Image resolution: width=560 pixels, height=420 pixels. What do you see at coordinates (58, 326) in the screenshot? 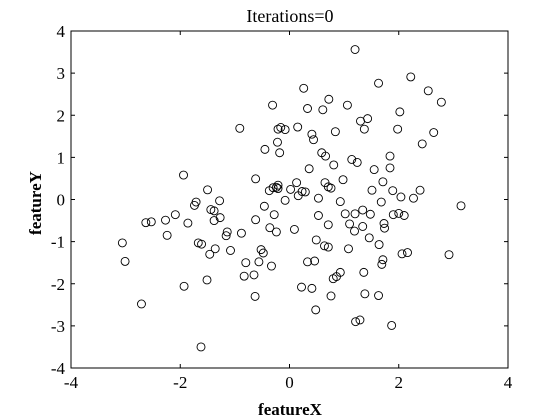
I see `y-tick-label: -3` at bounding box center [58, 326].